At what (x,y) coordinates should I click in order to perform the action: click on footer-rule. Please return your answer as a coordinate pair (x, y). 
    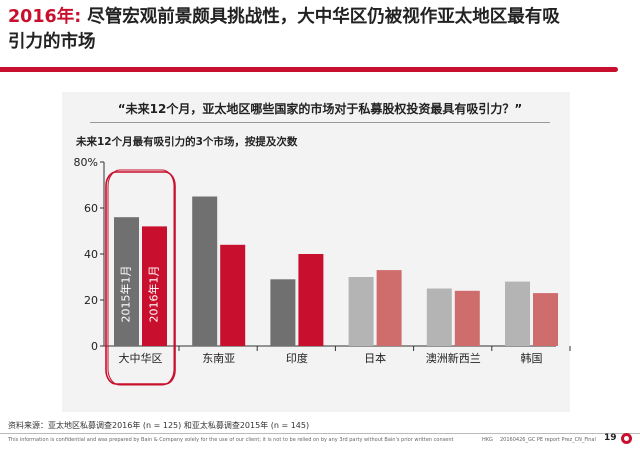
    Looking at the image, I should click on (320, 433).